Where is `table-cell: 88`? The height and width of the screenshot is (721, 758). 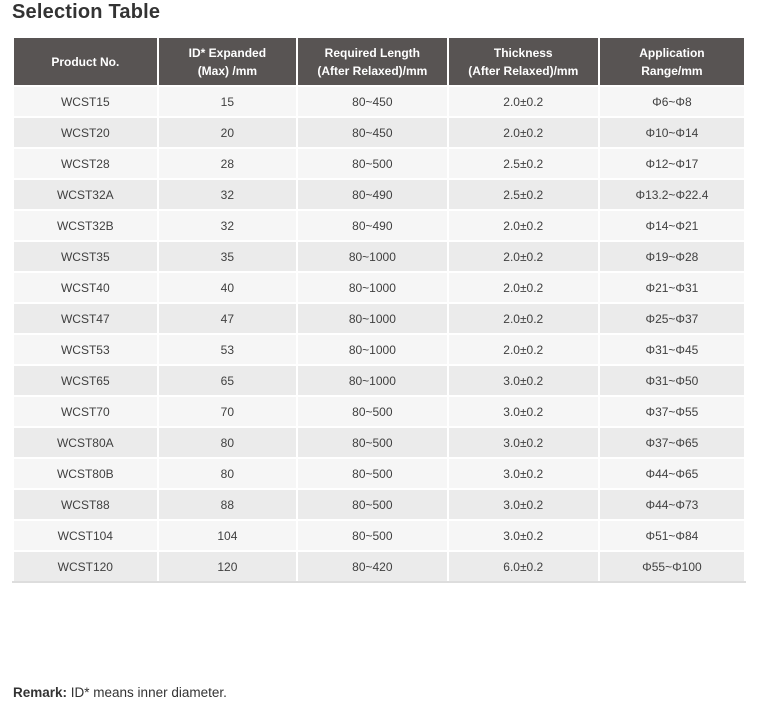 table-cell: 88 is located at coordinates (227, 504).